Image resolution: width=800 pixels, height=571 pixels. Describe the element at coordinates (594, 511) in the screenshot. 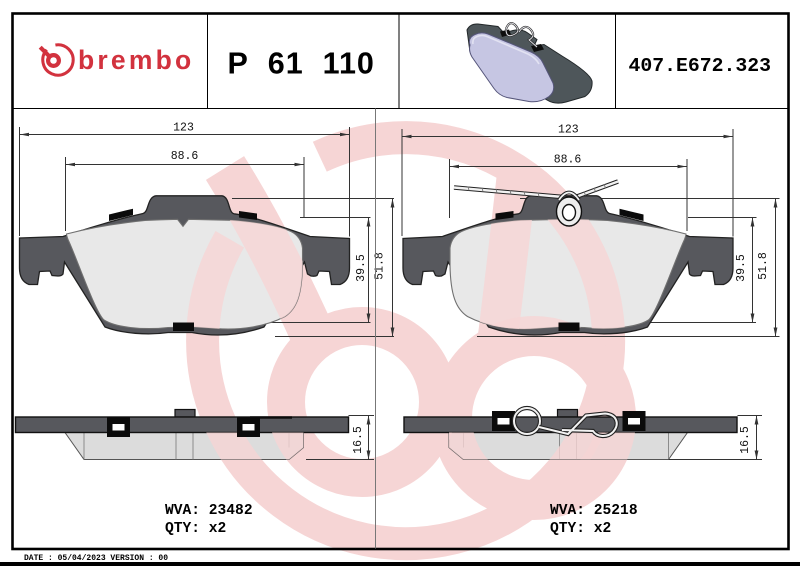

I see `svg-text: WVA: 25218` at that location.